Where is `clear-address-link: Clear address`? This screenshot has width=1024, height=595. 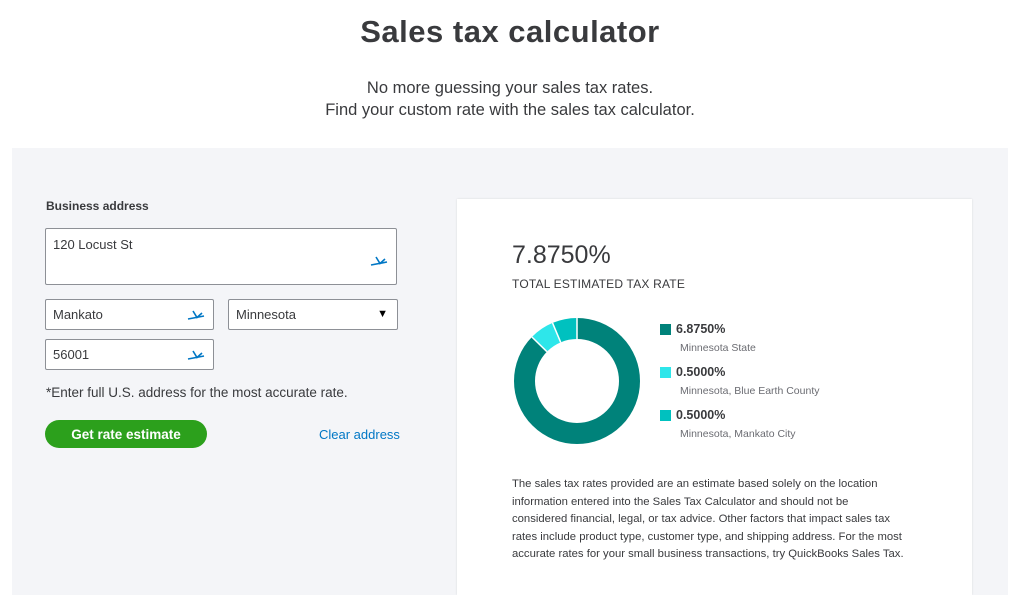 clear-address-link: Clear address is located at coordinates (359, 434).